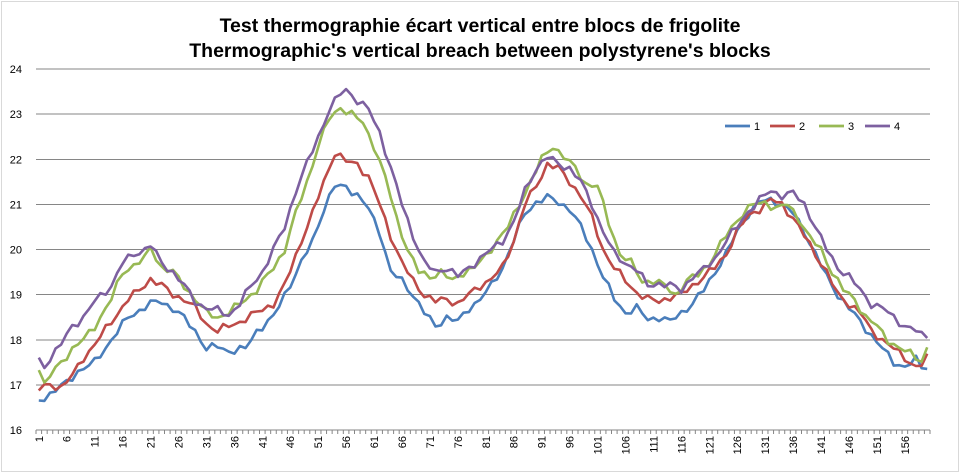 The height and width of the screenshot is (473, 960). Describe the element at coordinates (16, 160) in the screenshot. I see `y-tick-label: 22` at that location.